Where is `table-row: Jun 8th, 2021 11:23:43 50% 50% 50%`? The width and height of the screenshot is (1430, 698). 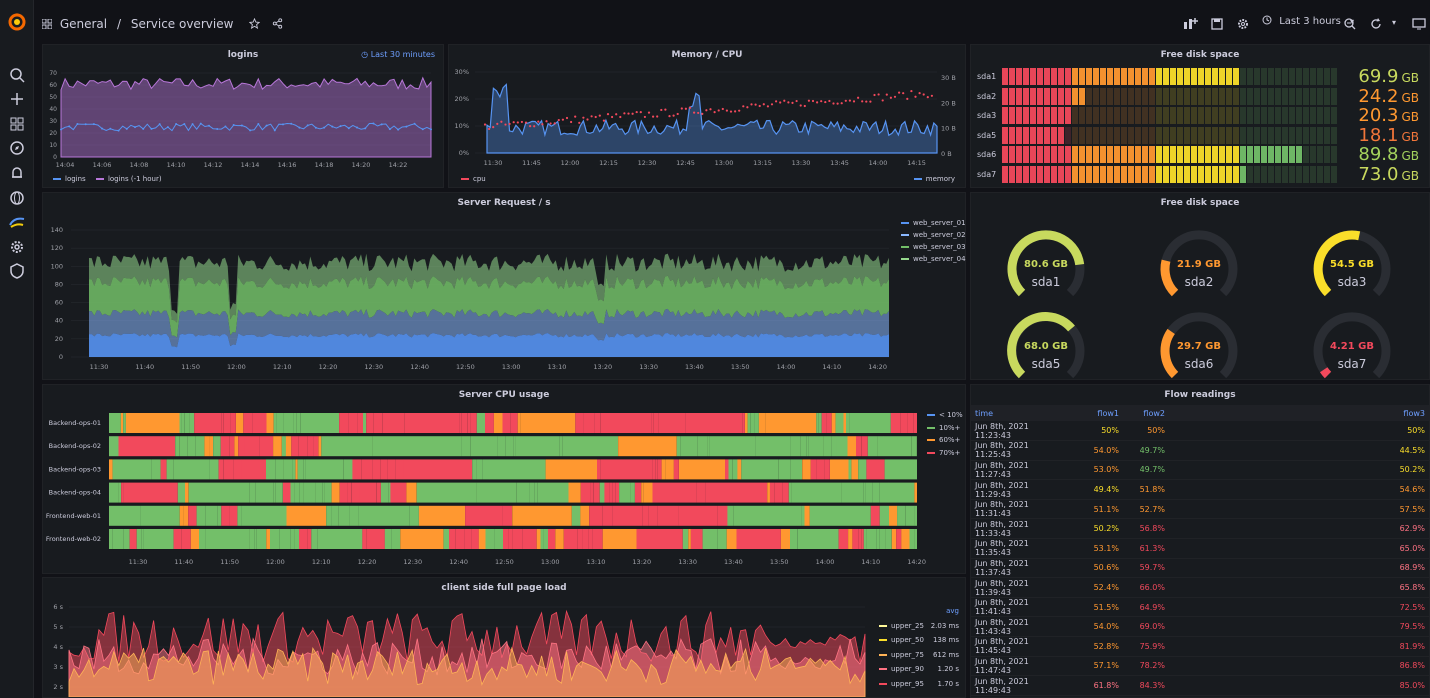 table-row: Jun 8th, 2021 11:23:43 50% 50% 50% is located at coordinates (1200, 431).